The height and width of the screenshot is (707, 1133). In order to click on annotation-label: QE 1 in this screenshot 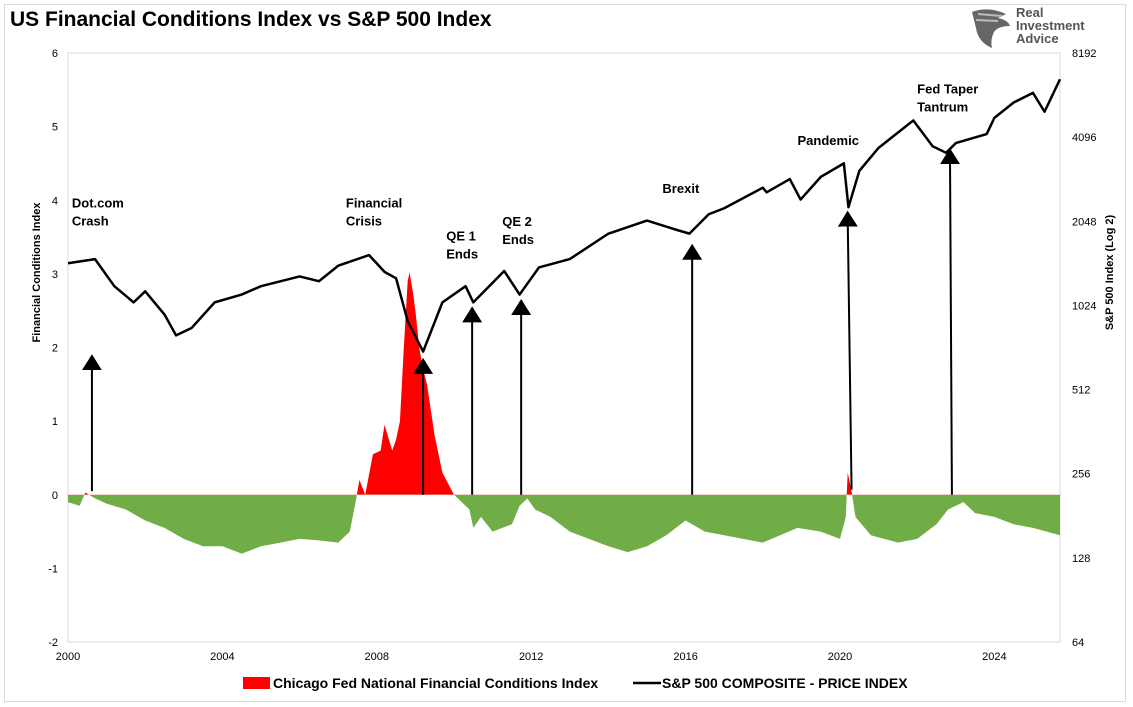, I will do `click(461, 236)`.